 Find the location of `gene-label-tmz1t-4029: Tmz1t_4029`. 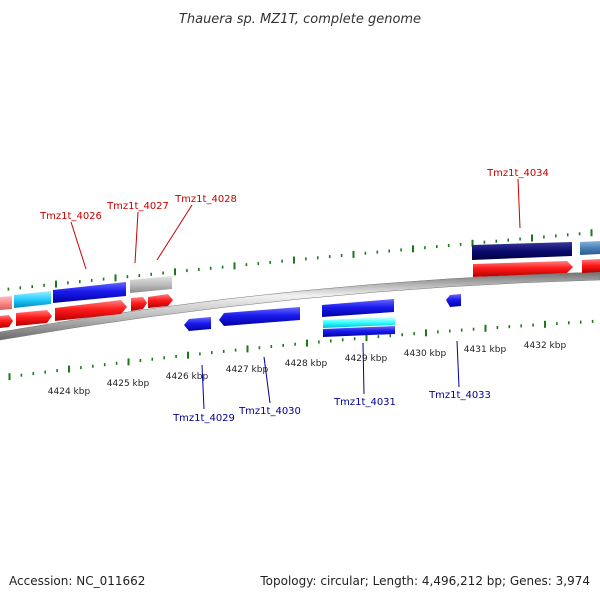

gene-label-tmz1t-4029: Tmz1t_4029 is located at coordinates (203, 418).